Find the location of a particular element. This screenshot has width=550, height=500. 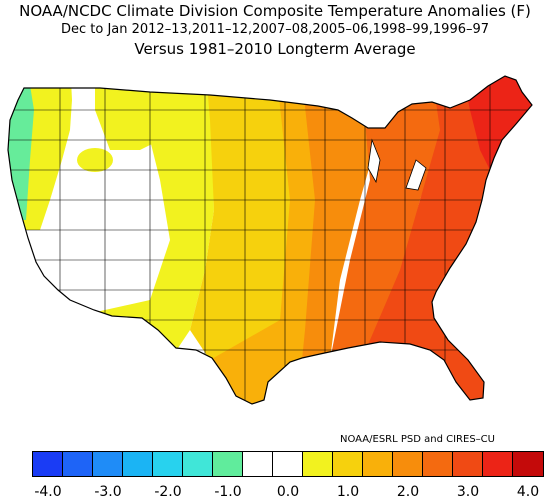

colorbar-tick-label: -4.0 is located at coordinates (48, 492).